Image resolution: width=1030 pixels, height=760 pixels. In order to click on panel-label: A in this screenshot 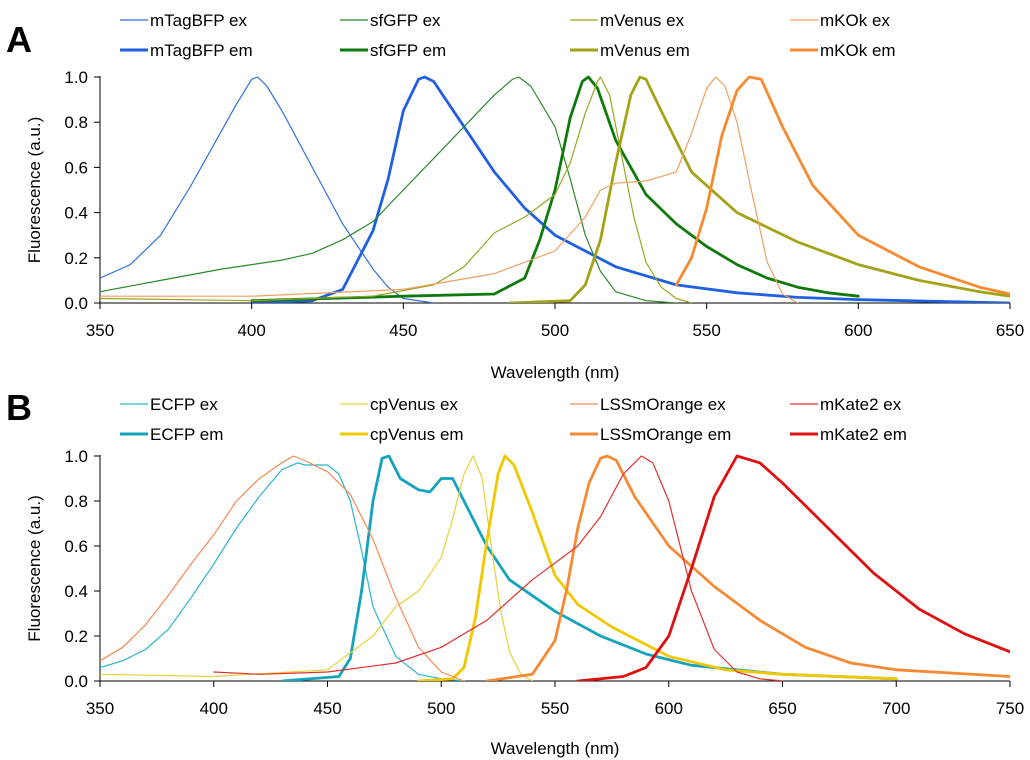, I will do `click(19, 39)`.